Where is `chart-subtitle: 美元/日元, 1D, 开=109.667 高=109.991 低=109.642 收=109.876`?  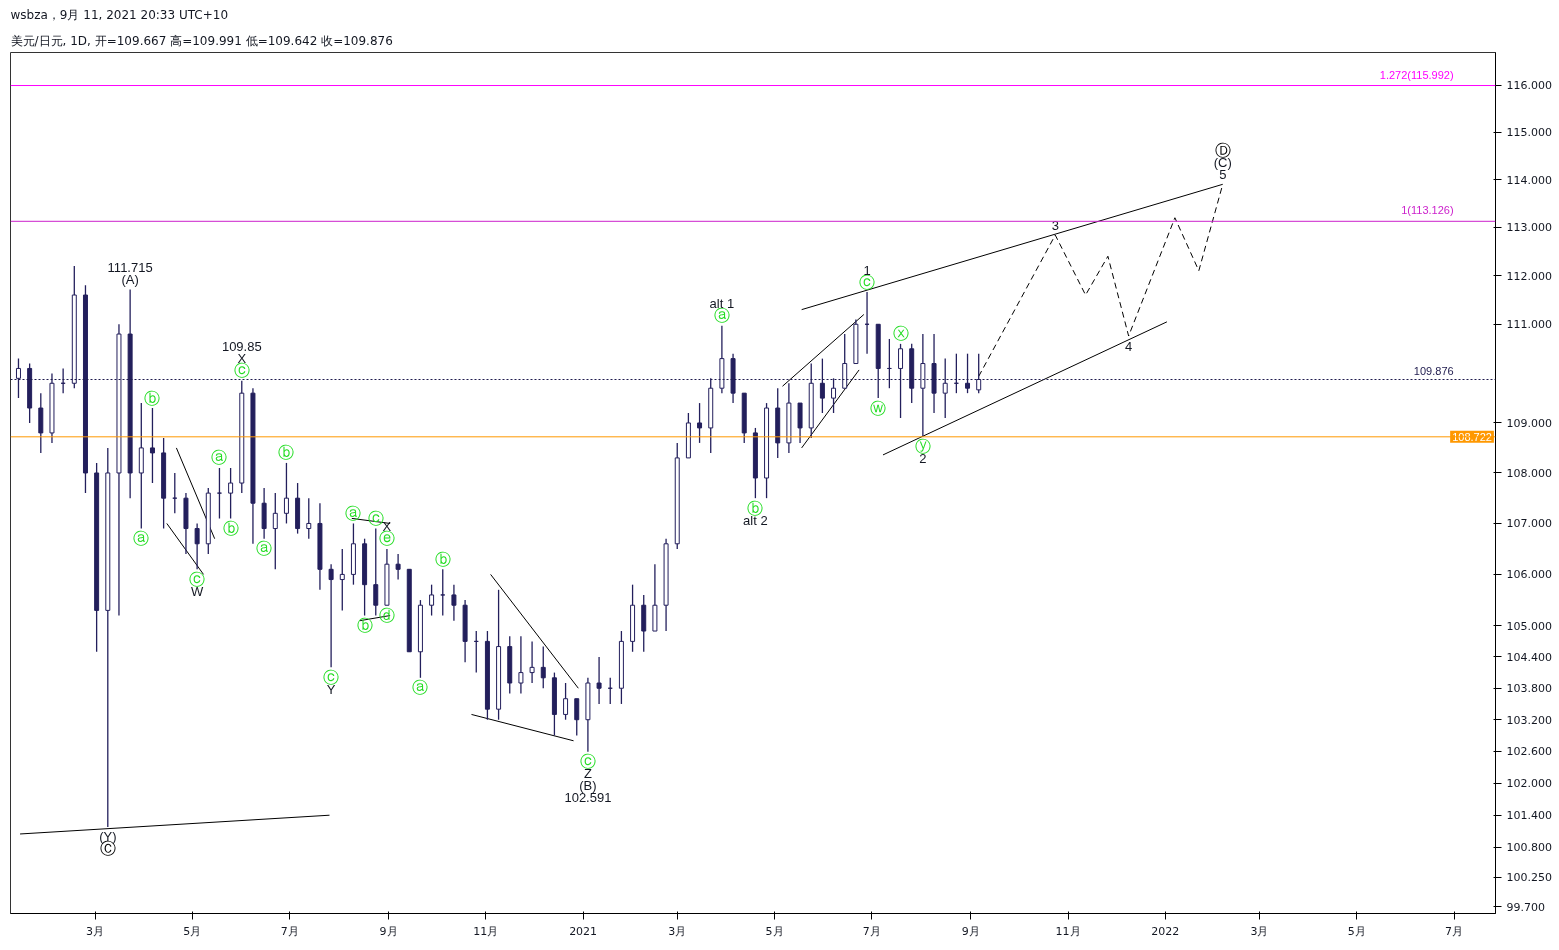 chart-subtitle: 美元/日元, 1D, 开=109.667 高=109.991 低=109.642 收=109.876 is located at coordinates (201, 40).